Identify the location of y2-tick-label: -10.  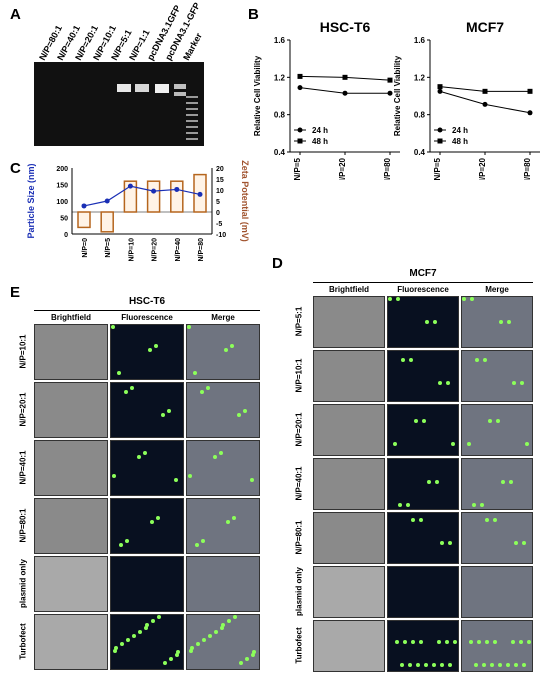
(221, 235).